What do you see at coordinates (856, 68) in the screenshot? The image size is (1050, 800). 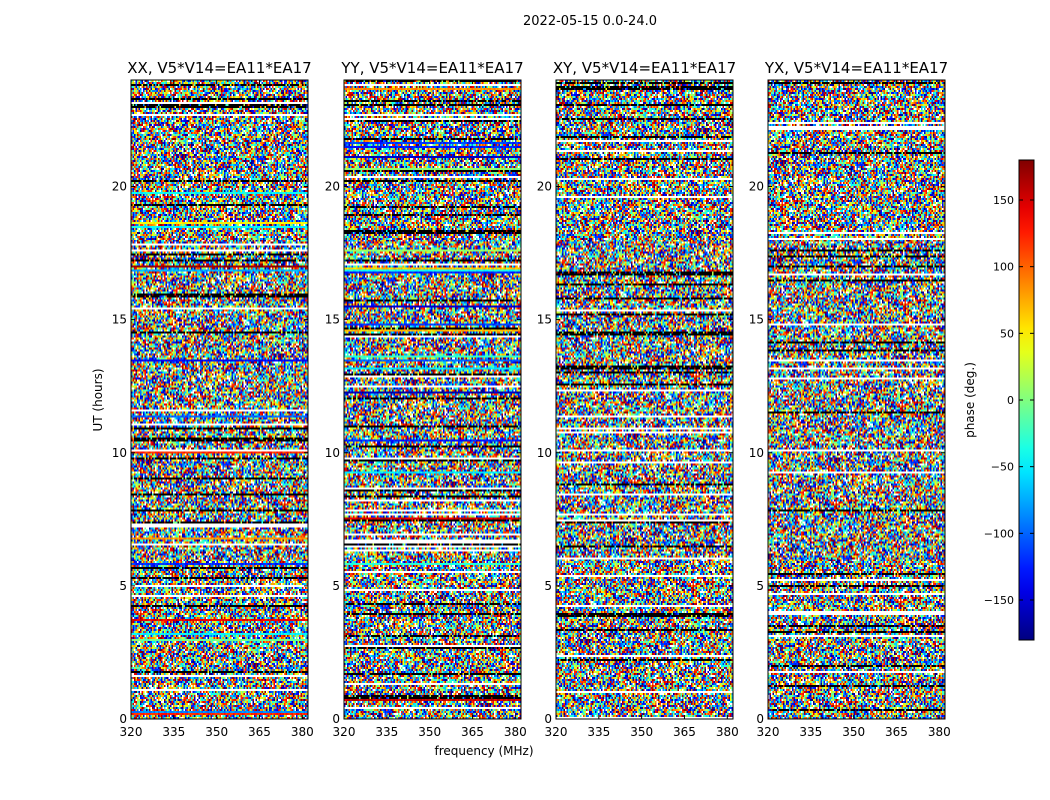 I see `panel-title: YX, V5*V14=EA11*EA17` at bounding box center [856, 68].